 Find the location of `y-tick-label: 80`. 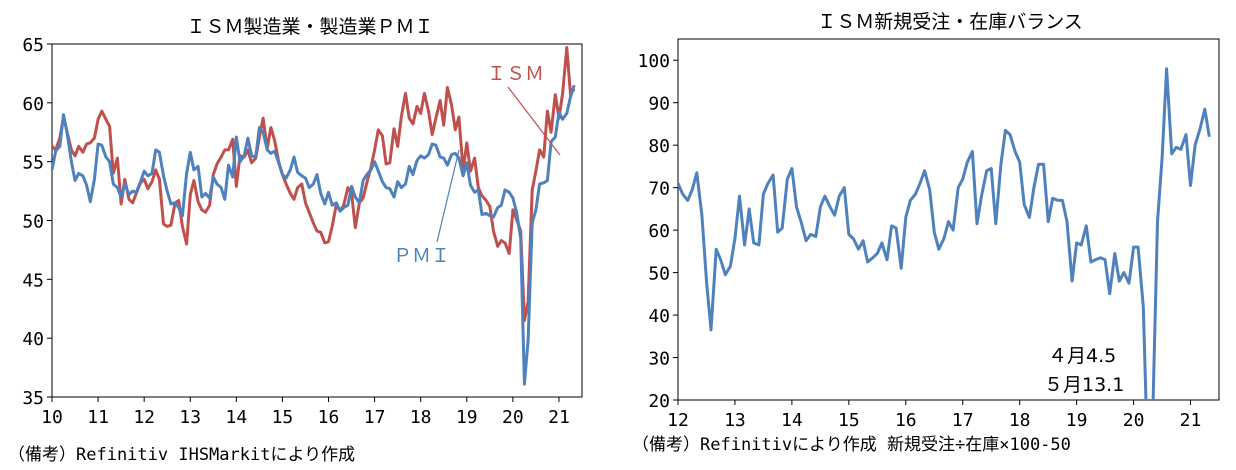

y-tick-label: 80 is located at coordinates (659, 146).